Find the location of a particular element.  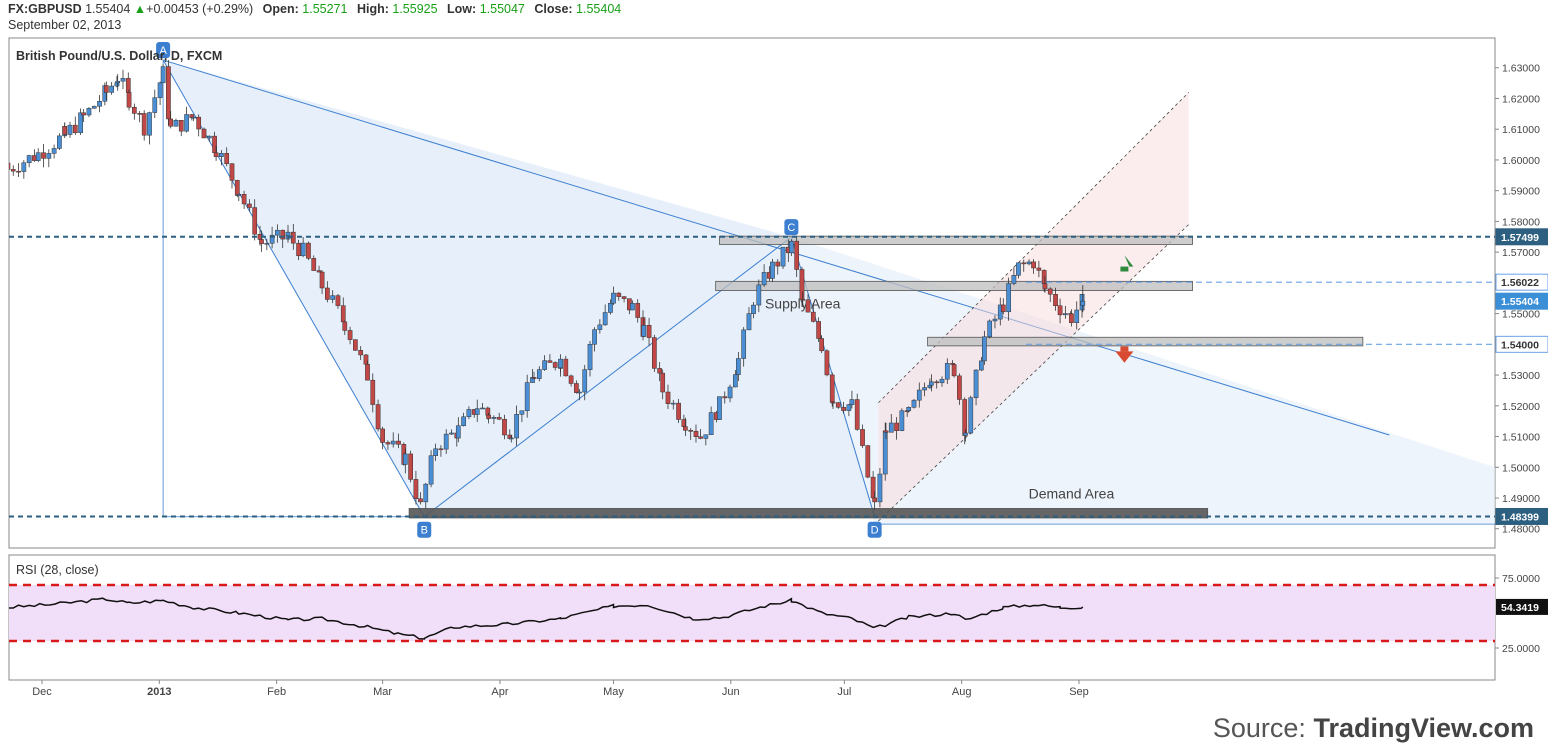

channel-upper-line is located at coordinates (1034, 248).